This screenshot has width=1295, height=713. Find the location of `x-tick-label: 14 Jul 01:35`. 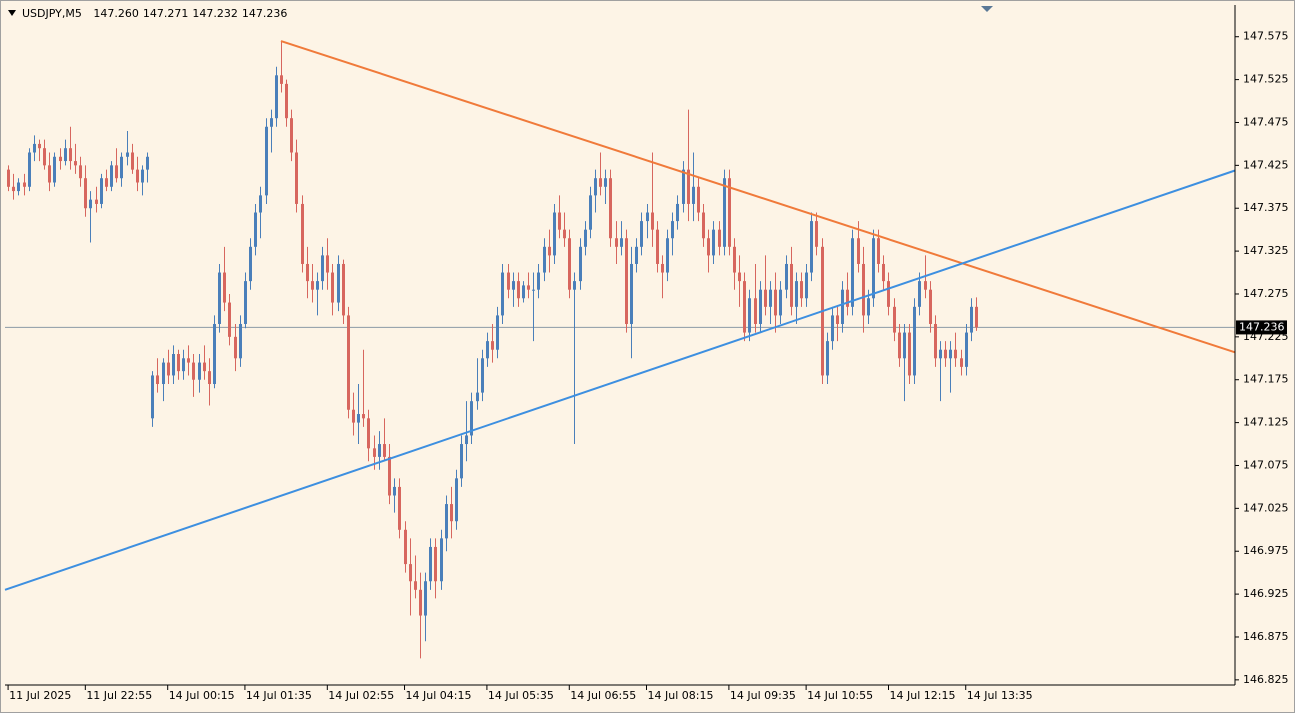

x-tick-label: 14 Jul 01:35 is located at coordinates (279, 695).